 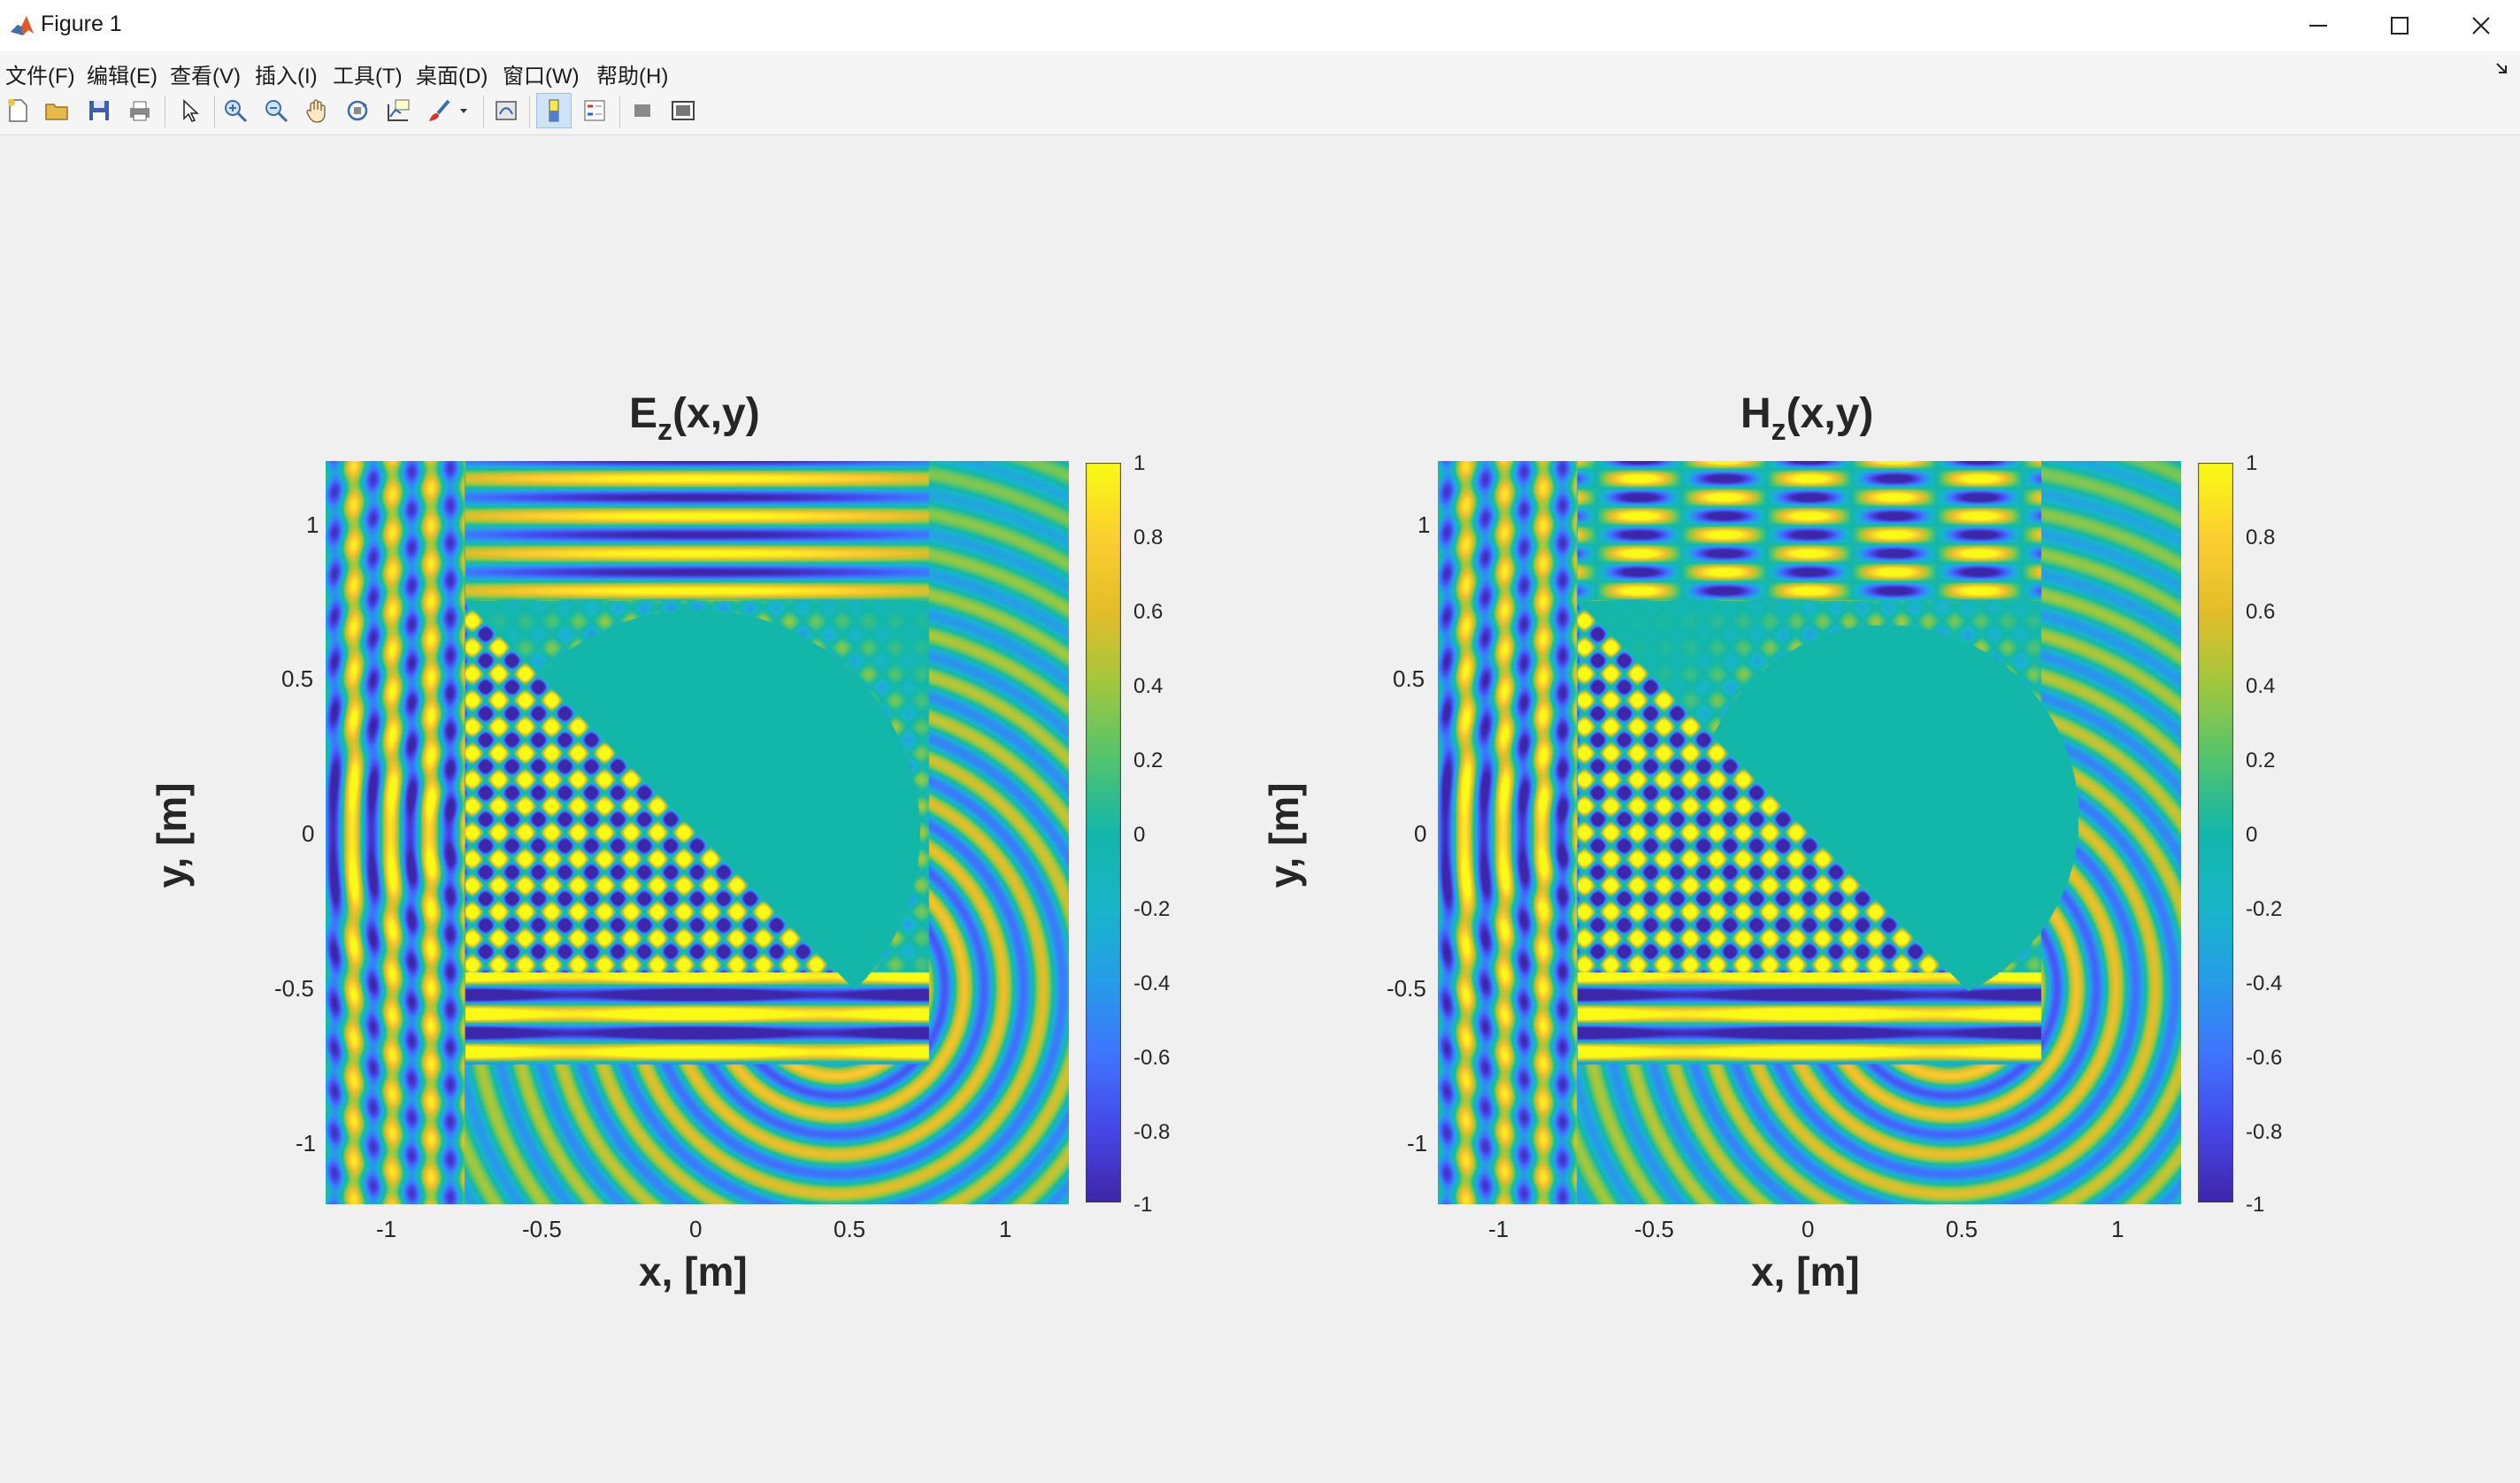 I want to click on pointer-button, so click(x=189, y=111).